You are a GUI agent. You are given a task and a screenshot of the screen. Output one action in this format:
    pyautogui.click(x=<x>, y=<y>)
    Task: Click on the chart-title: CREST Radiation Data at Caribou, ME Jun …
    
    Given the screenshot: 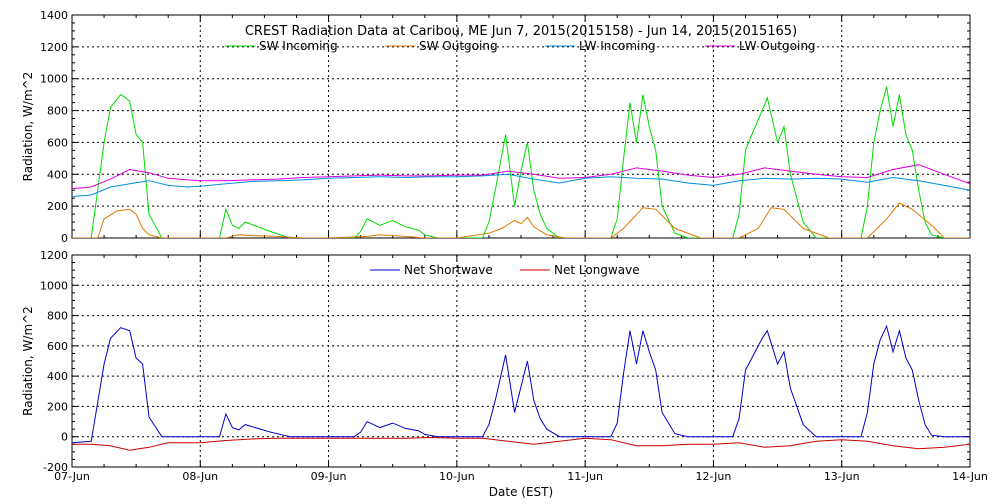 What is the action you would take?
    pyautogui.click(x=521, y=31)
    